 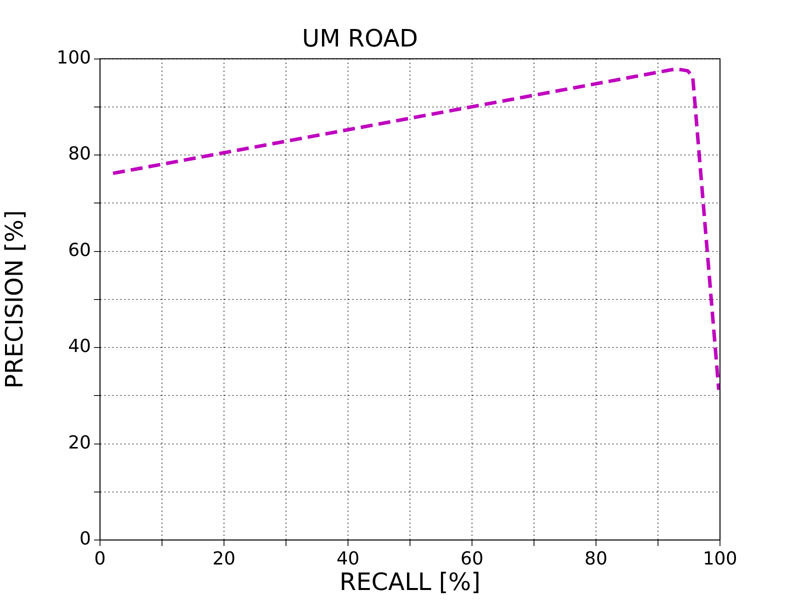 I want to click on x-tick-label: 100, so click(x=720, y=559).